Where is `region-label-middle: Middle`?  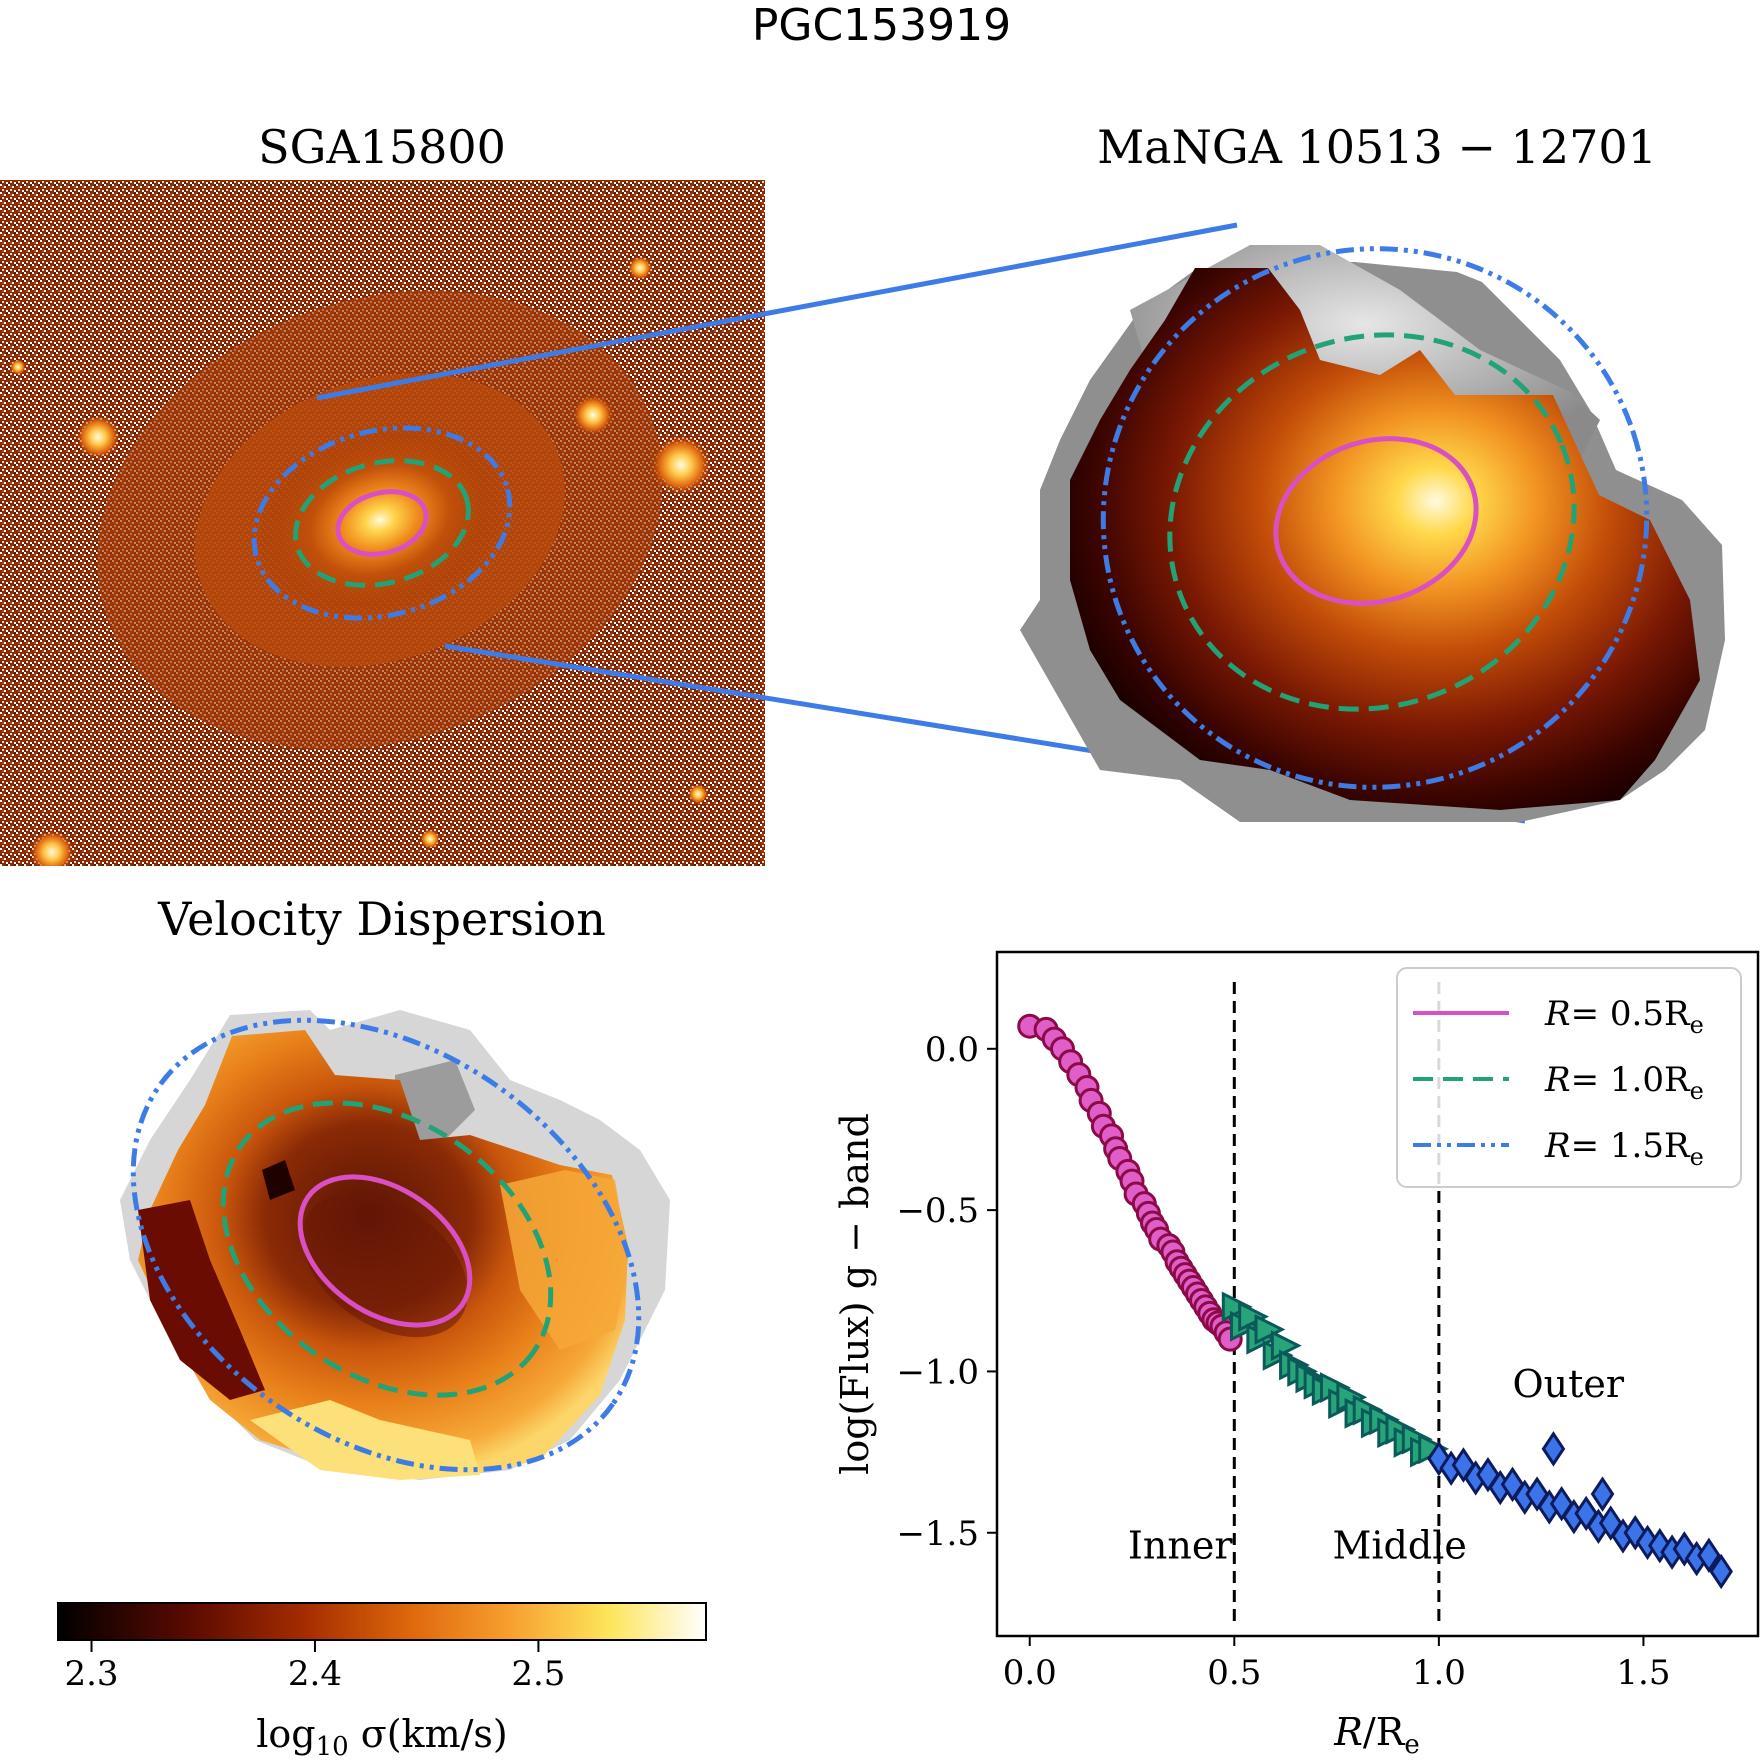
region-label-middle: Middle is located at coordinates (1399, 1546).